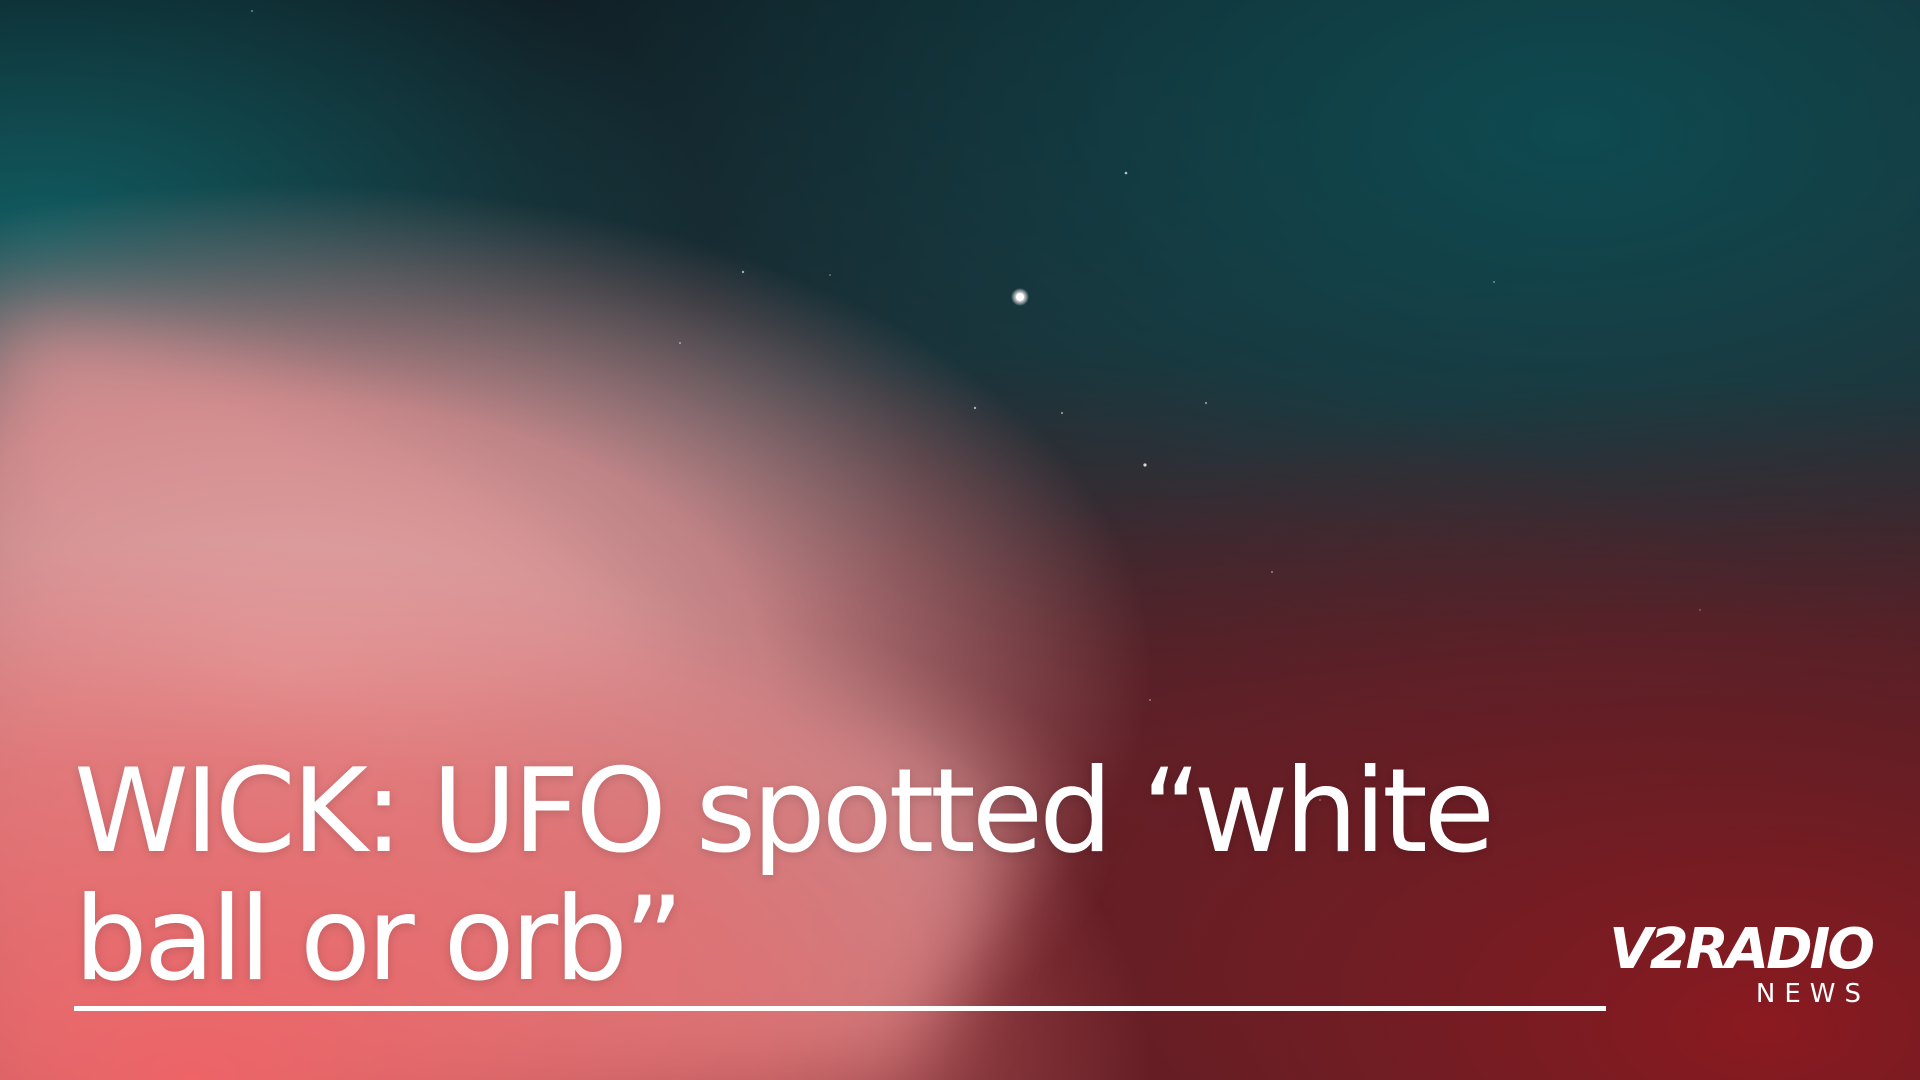  What do you see at coordinates (379, 939) in the screenshot?
I see `headline-line-2: ball or orb”` at bounding box center [379, 939].